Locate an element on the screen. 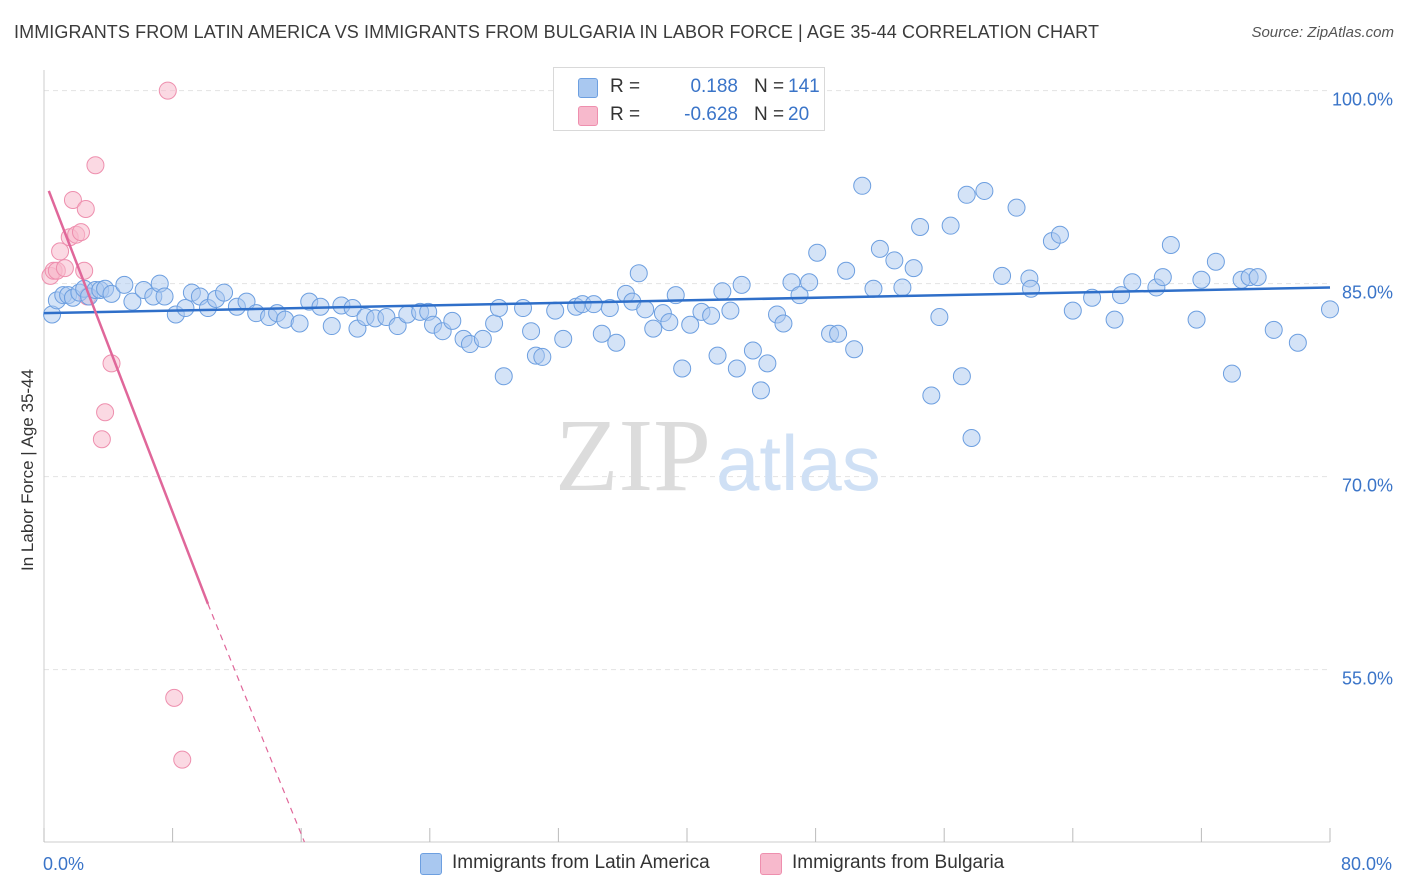 Image resolution: width=1406 pixels, height=892 pixels. y-tick-label: 85.0% is located at coordinates (1367, 293).